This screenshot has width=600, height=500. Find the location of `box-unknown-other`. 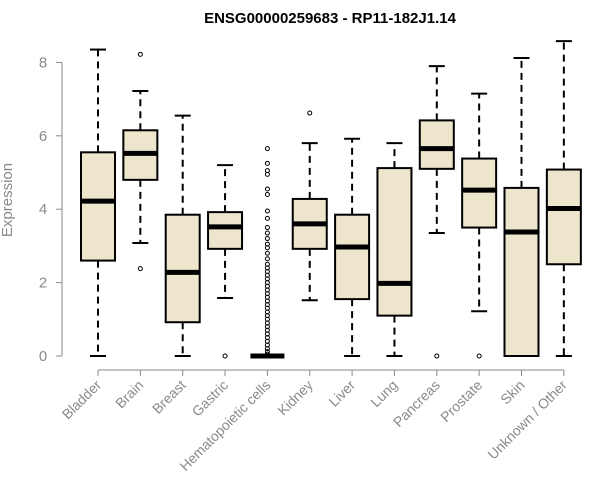

box-unknown-other is located at coordinates (563, 198).